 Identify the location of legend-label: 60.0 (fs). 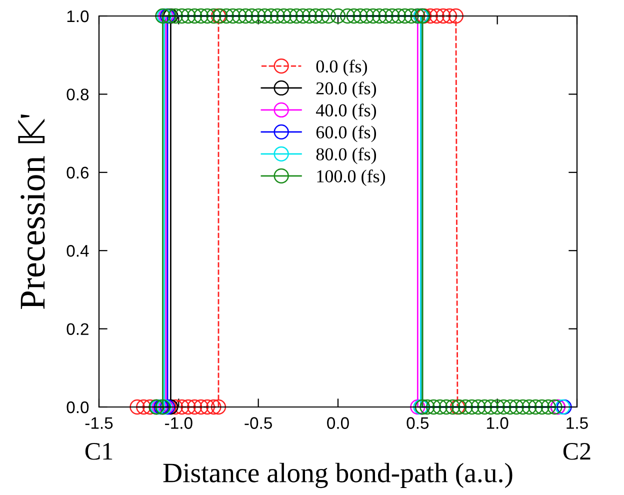
(346, 134).